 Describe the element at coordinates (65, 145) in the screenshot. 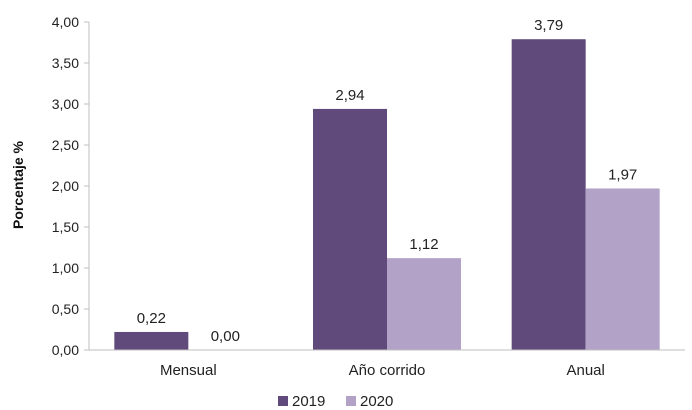

I see `y-tick-label: 2,50` at that location.